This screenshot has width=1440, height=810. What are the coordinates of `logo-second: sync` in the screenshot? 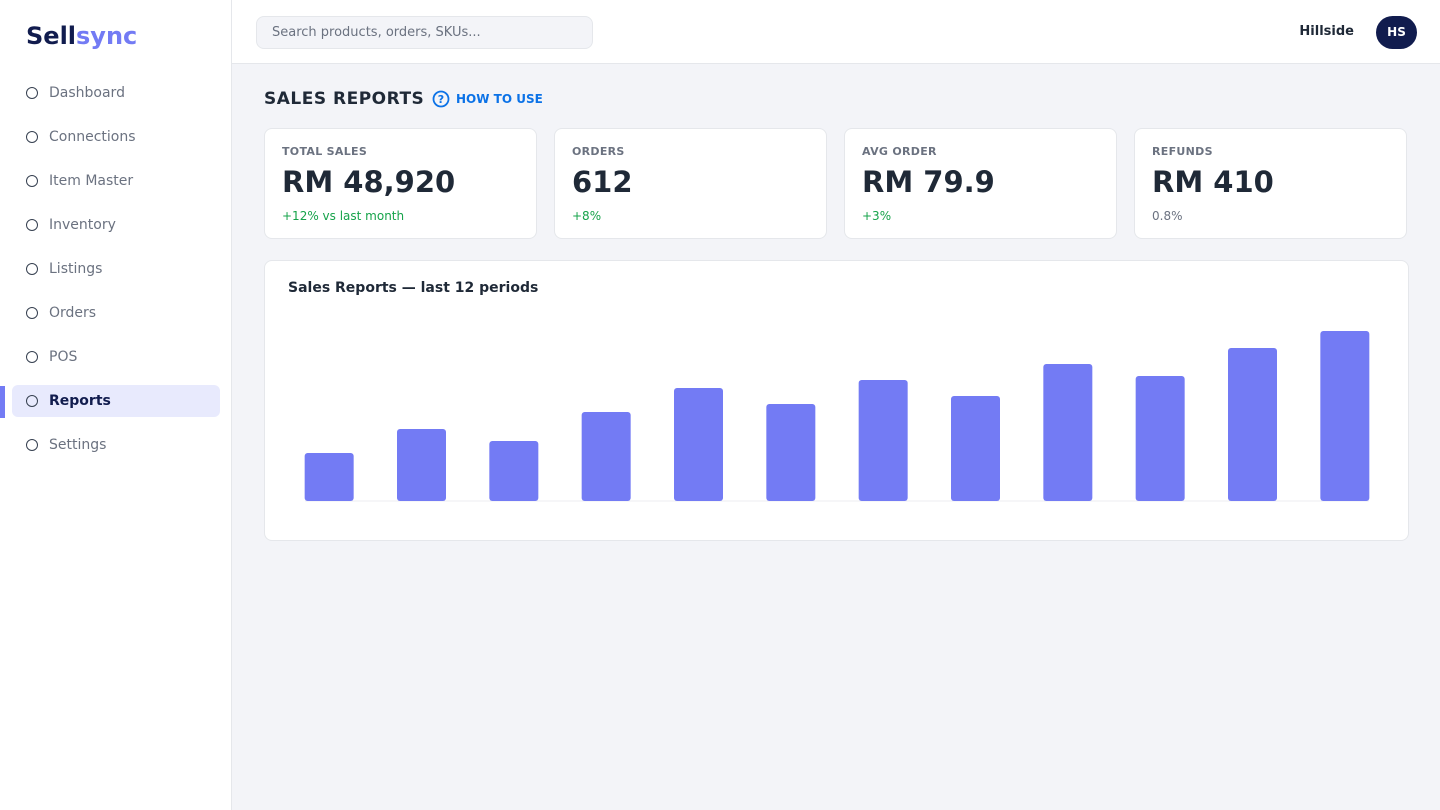 It's located at (107, 36).